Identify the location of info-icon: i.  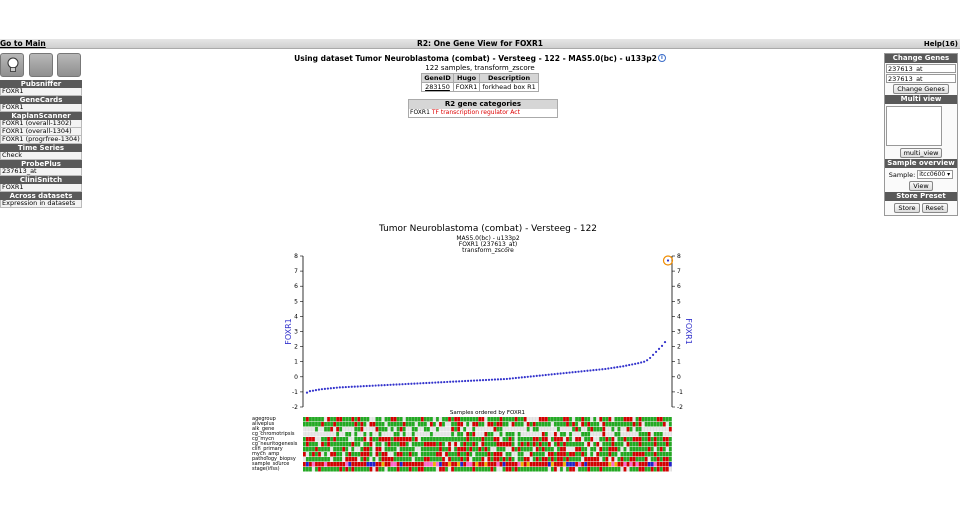
(661, 58).